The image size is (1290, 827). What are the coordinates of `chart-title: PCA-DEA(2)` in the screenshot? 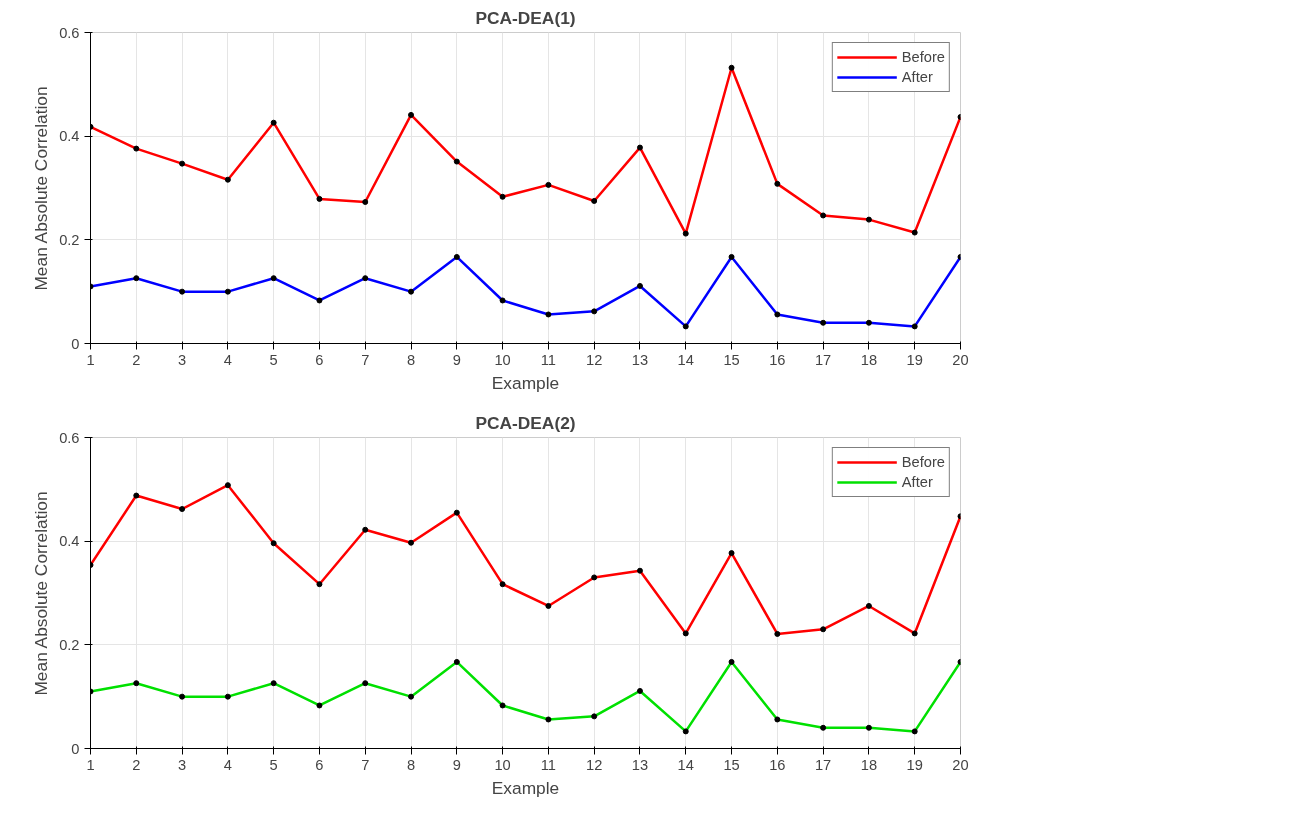 It's located at (525, 422).